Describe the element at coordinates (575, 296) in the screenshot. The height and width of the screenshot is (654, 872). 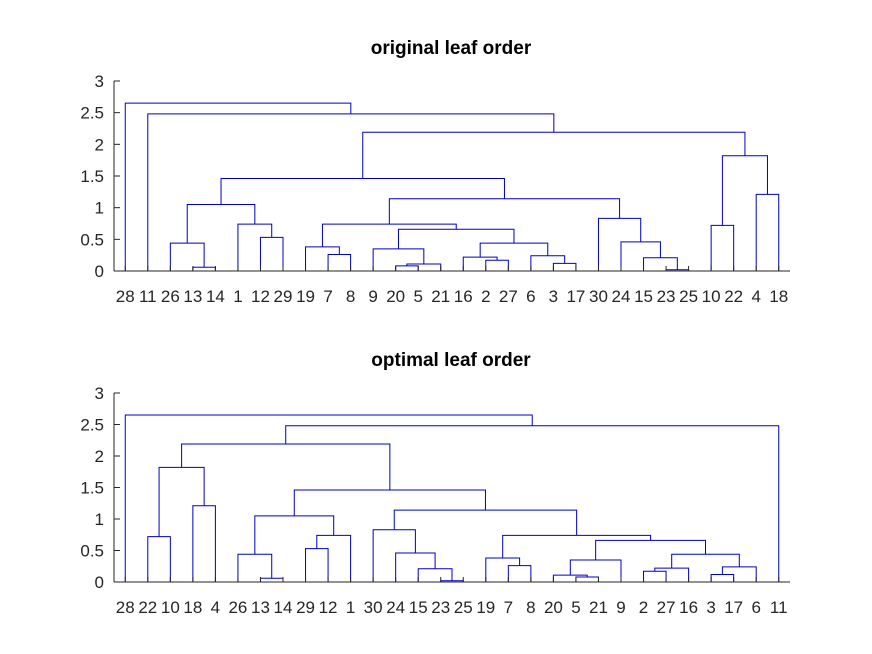
I see `leaf-label: 17` at that location.